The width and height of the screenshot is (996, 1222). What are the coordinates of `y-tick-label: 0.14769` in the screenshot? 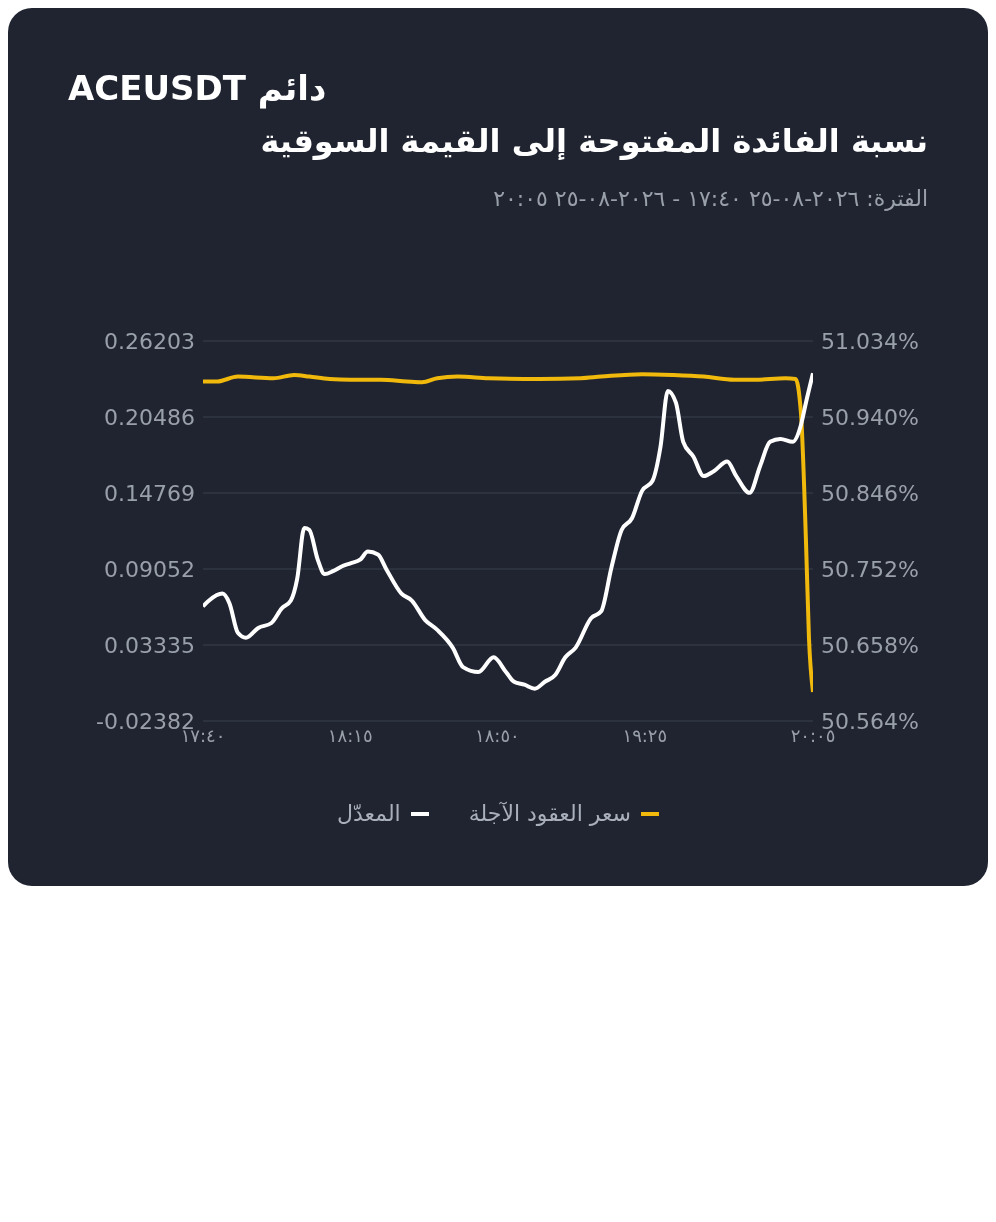 It's located at (149, 493).